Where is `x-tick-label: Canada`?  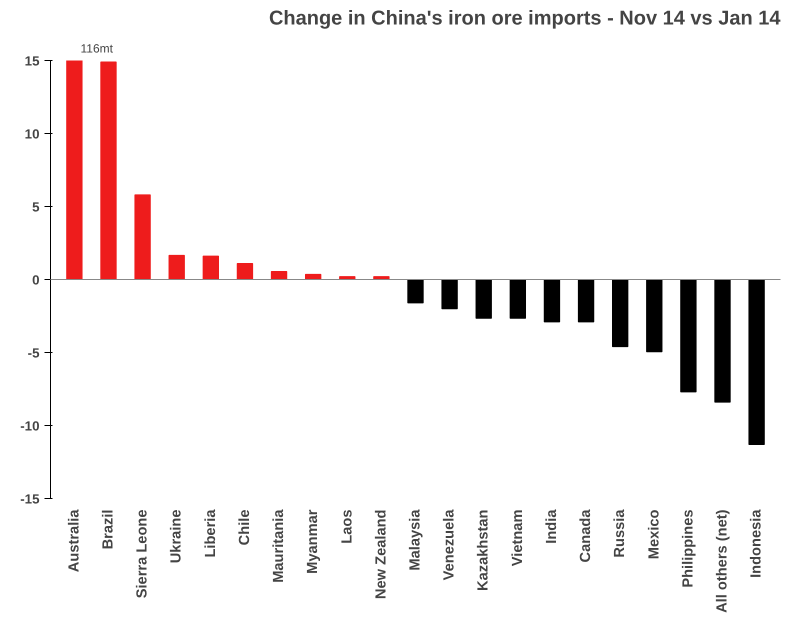 x-tick-label: Canada is located at coordinates (586, 535).